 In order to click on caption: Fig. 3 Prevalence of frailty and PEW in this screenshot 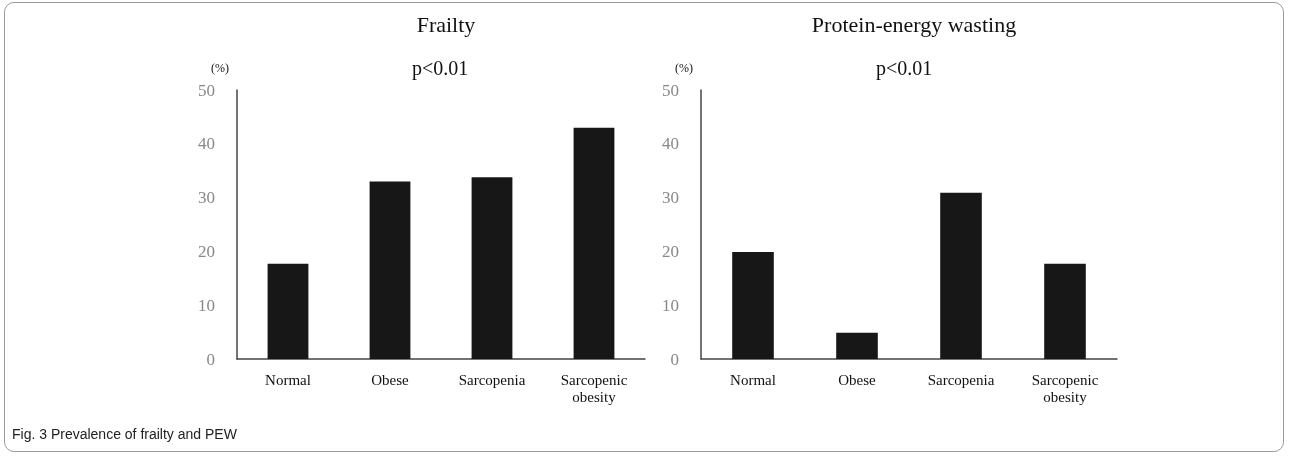, I will do `click(124, 434)`.